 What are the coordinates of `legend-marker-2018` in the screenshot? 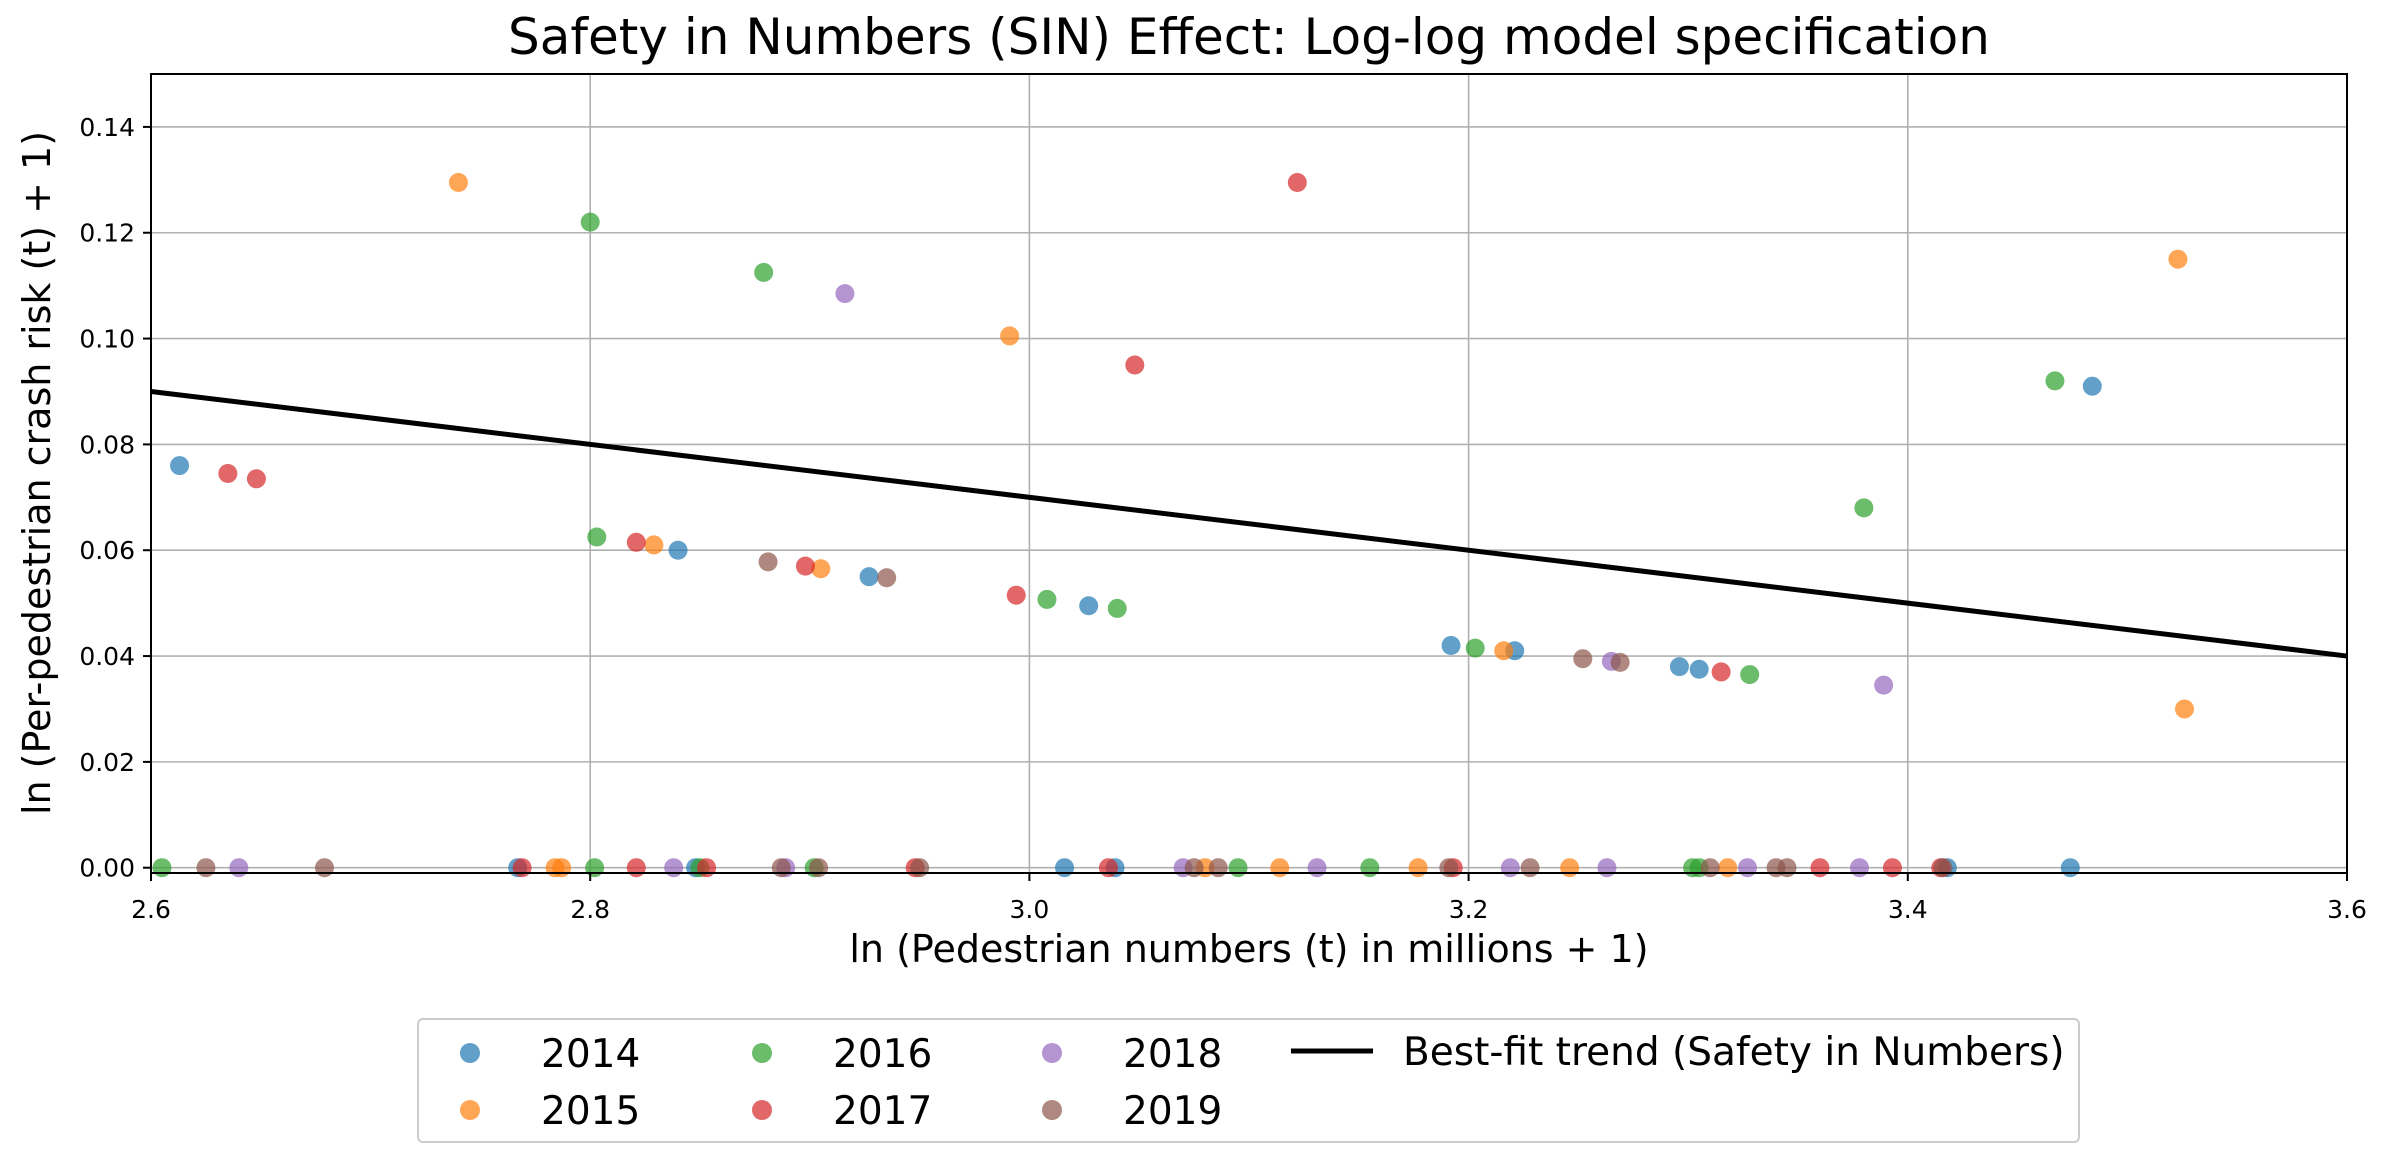 It's located at (1052, 1053).